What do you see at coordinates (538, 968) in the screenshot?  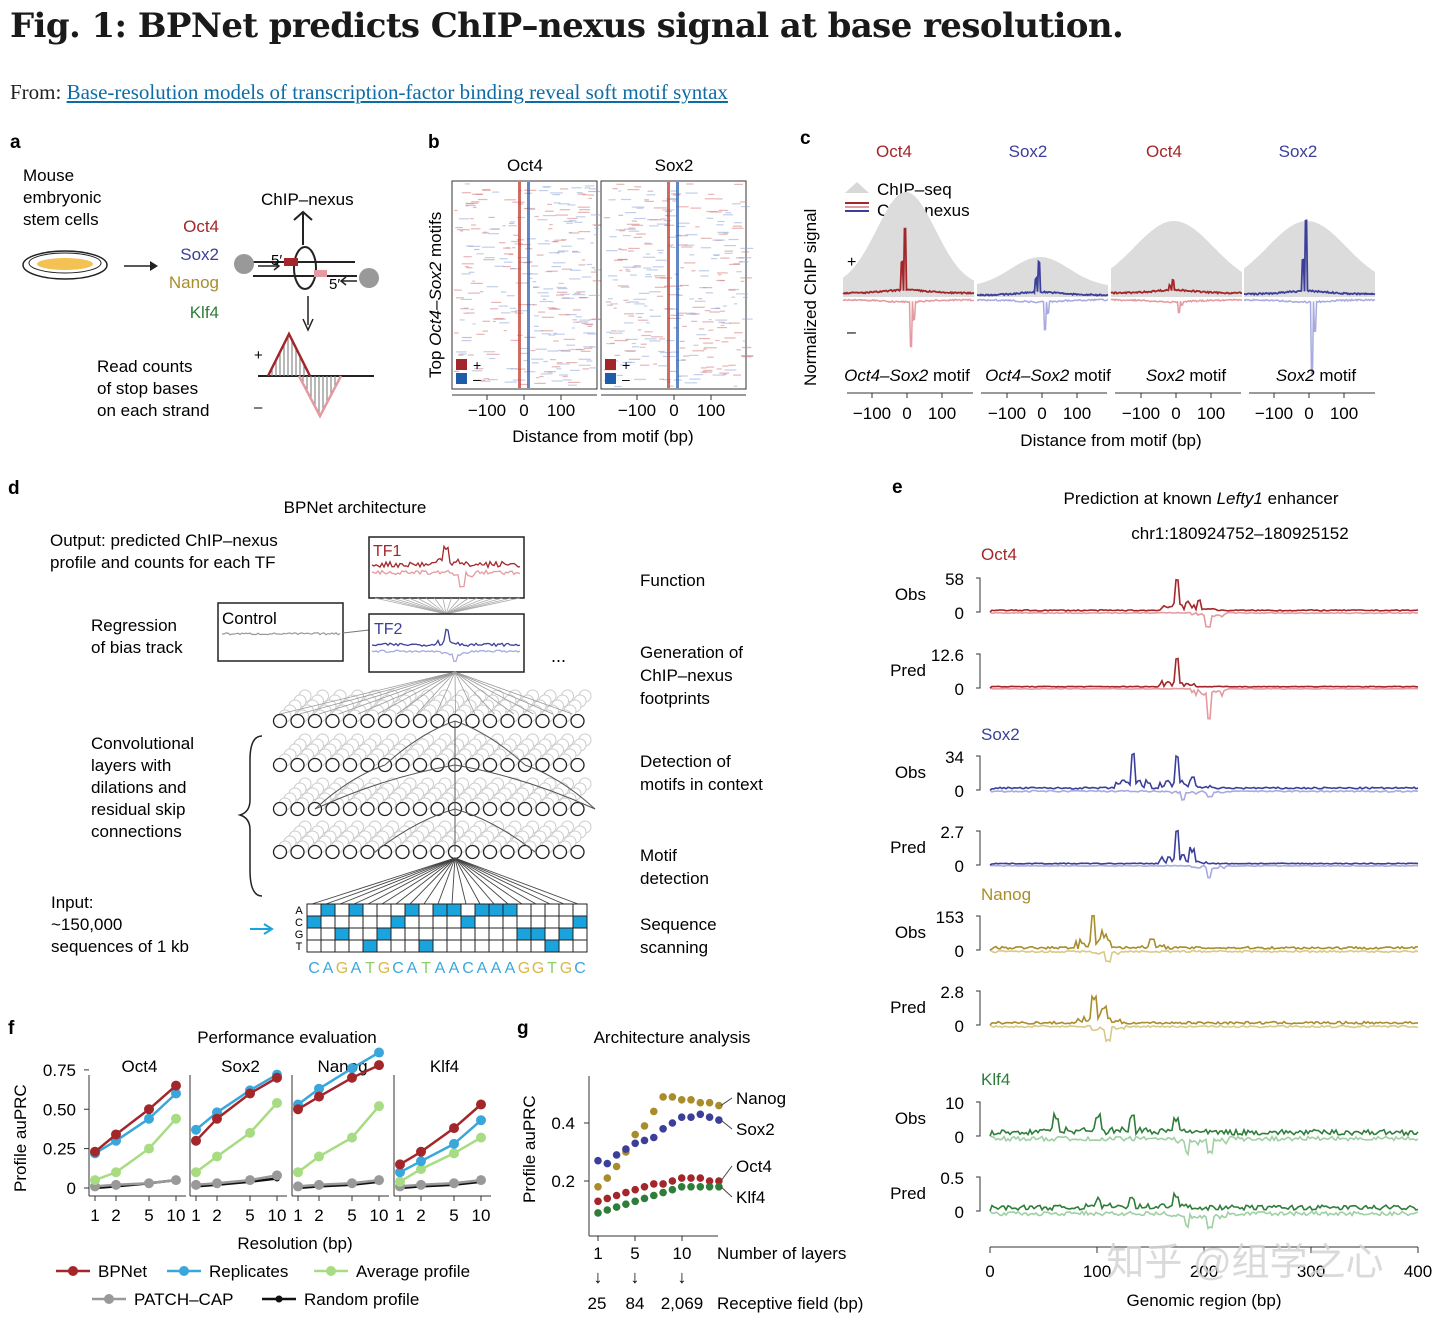 I see `sequence-letter: G` at bounding box center [538, 968].